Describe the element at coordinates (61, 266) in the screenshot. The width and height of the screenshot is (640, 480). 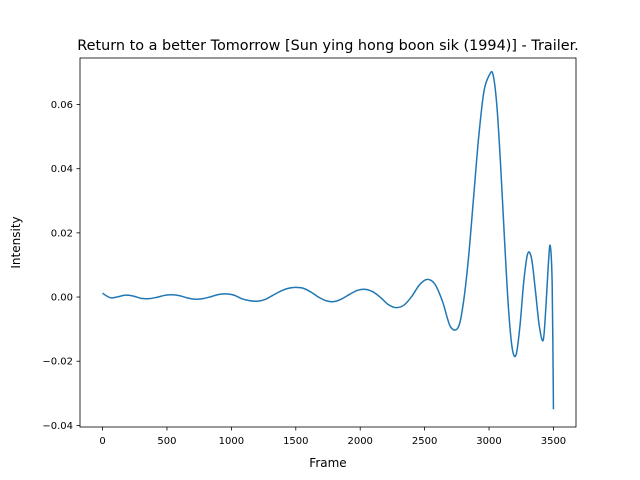
I see `y-axis-ticks: −0.04 −0.02 0.00 0.02 0.04 0.06` at that location.